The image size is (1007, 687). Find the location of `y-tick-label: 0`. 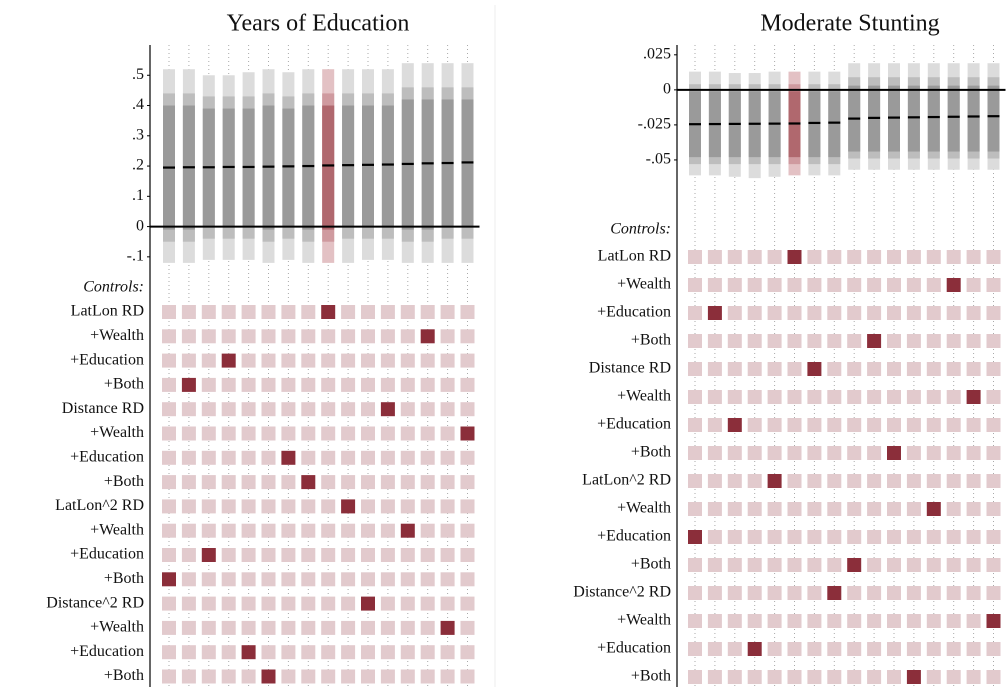

y-tick-label: 0 is located at coordinates (667, 89).